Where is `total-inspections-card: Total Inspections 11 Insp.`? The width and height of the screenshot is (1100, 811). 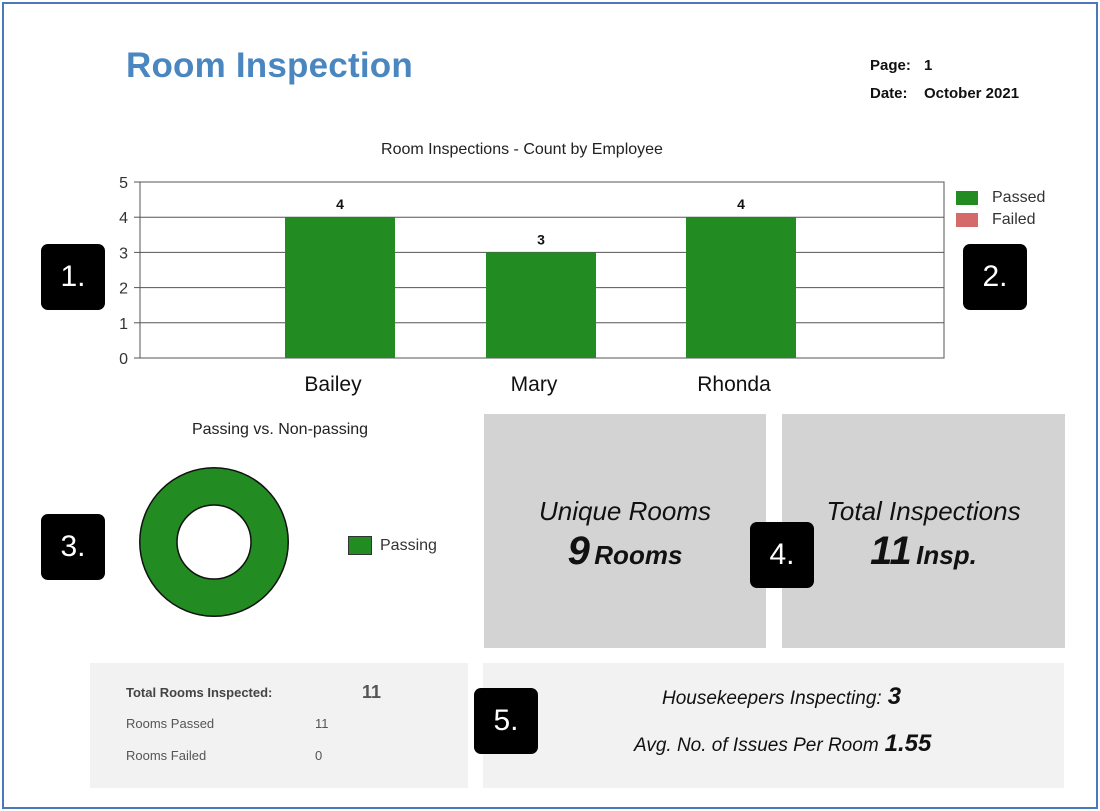
total-inspections-card: Total Inspections 11 Insp. is located at coordinates (923, 531).